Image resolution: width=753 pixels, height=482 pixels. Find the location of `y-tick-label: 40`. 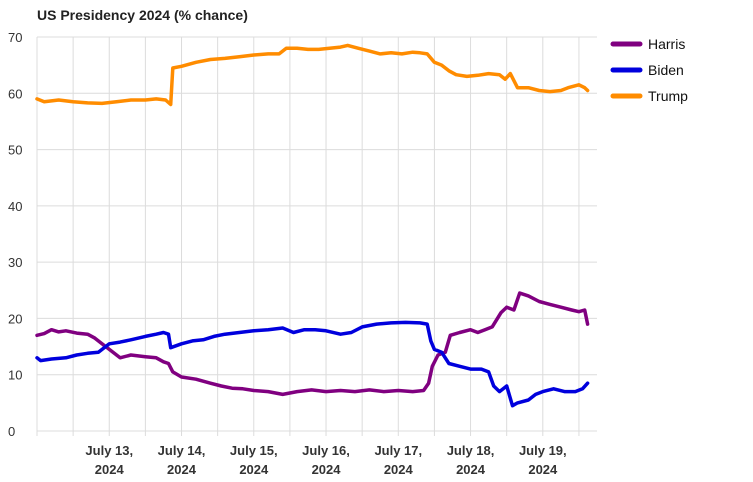

y-tick-label: 40 is located at coordinates (15, 206).